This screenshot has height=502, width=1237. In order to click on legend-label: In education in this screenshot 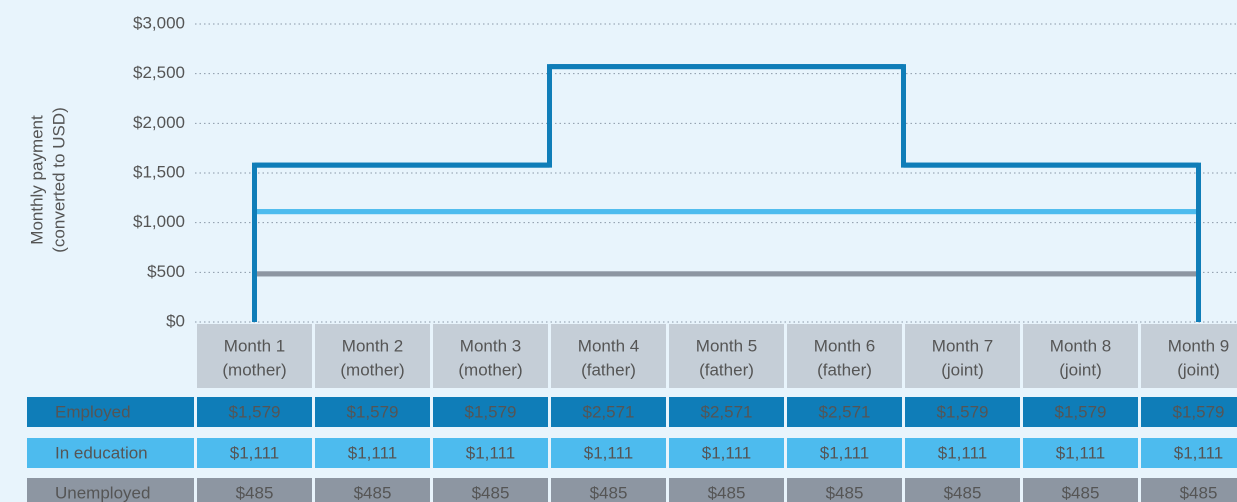, I will do `click(101, 452)`.